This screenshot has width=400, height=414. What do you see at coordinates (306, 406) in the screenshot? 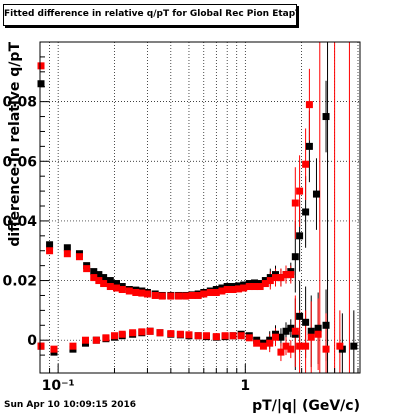
I see `x-axis-label: pT/|q| (GeV/c)` at bounding box center [306, 406].